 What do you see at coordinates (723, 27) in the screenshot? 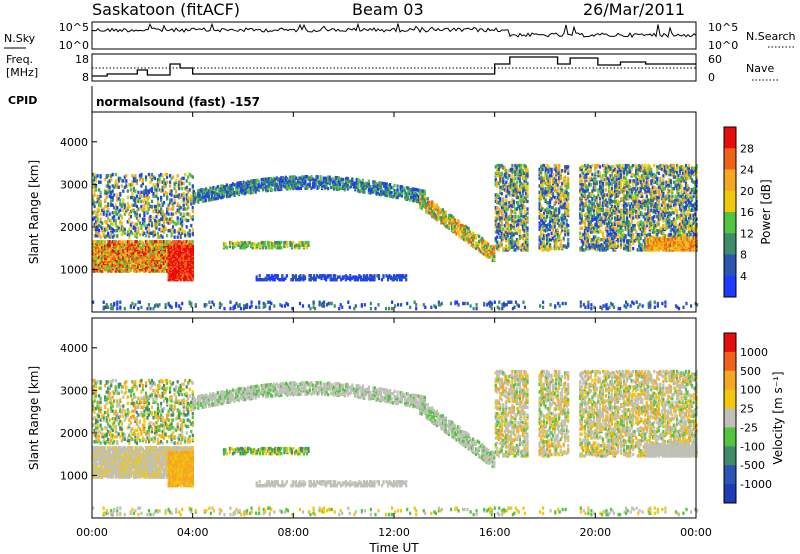
I see `nsky-tick-top-right: 10^5` at bounding box center [723, 27].